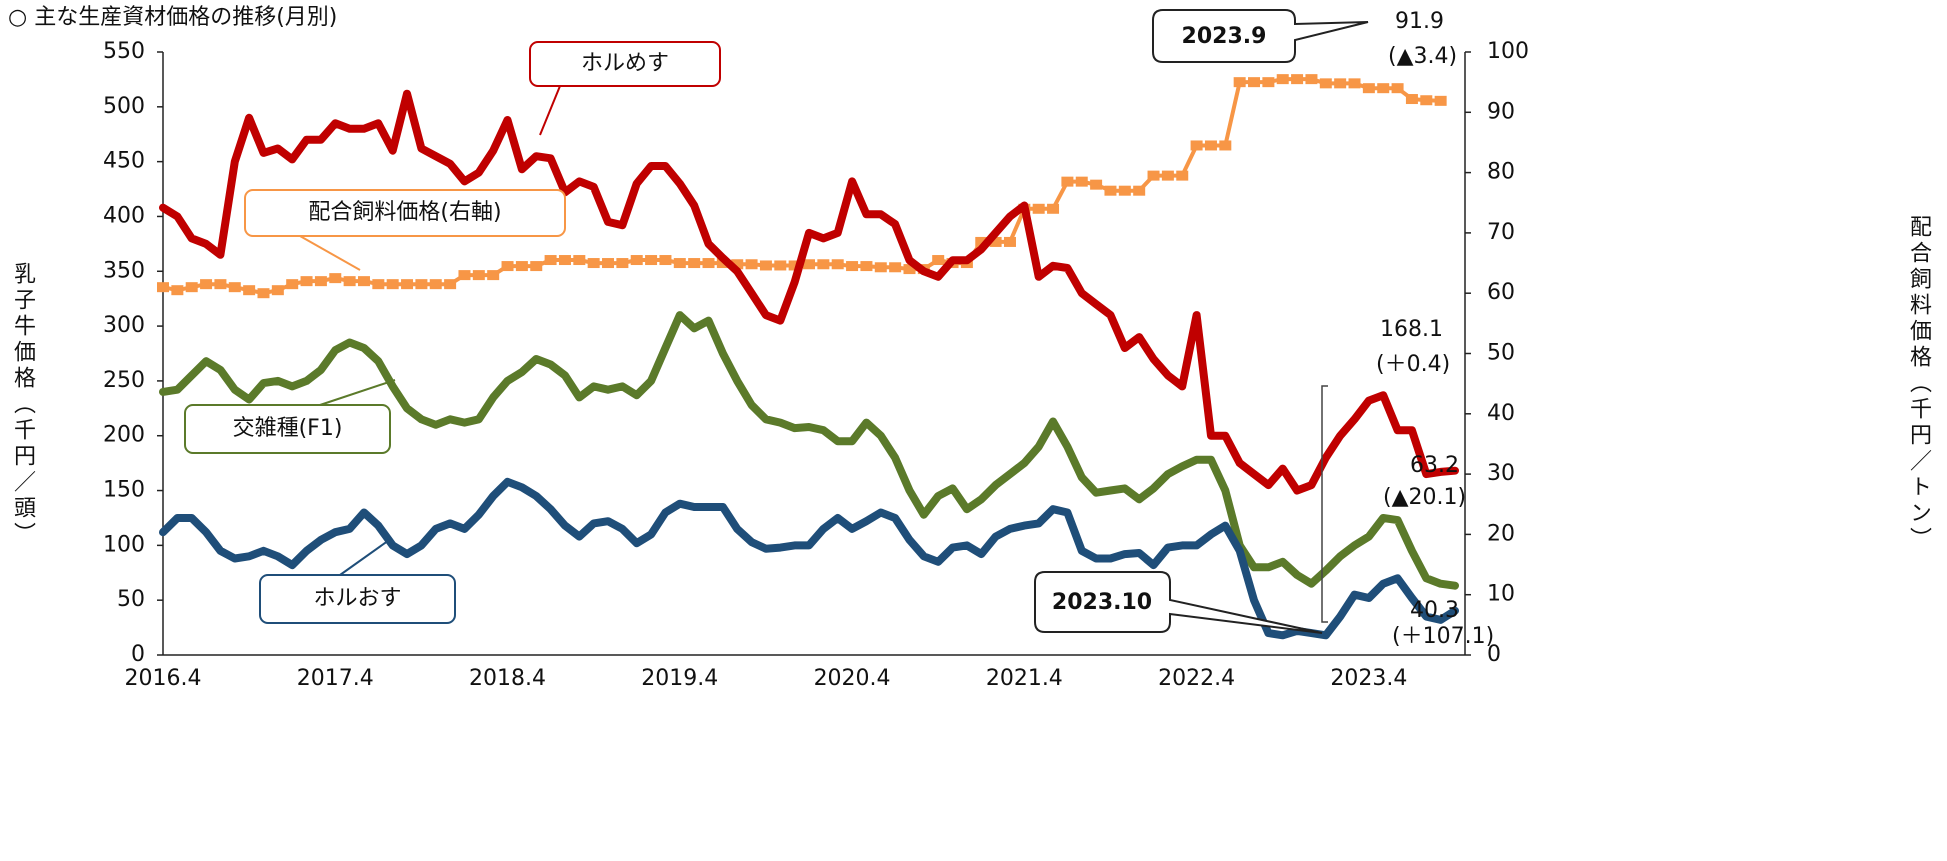  What do you see at coordinates (1196, 678) in the screenshot?
I see `x-tick-label: 2022.4` at bounding box center [1196, 678].